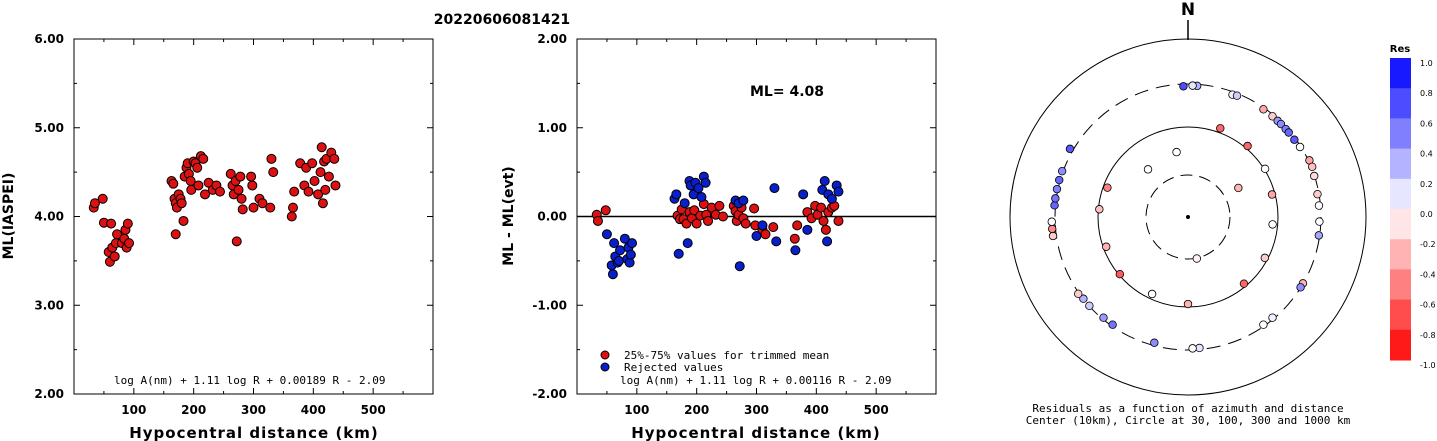 This screenshot has height=441, width=1437. Describe the element at coordinates (1428, 305) in the screenshot. I see `colorbar-tick-label: -0.6` at that location.